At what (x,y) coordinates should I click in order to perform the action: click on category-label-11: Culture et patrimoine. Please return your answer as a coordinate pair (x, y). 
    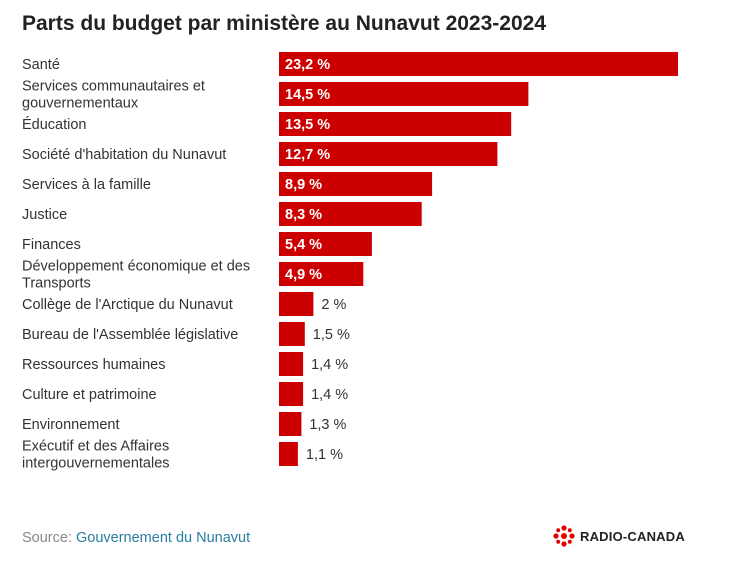
    Looking at the image, I should click on (89, 395).